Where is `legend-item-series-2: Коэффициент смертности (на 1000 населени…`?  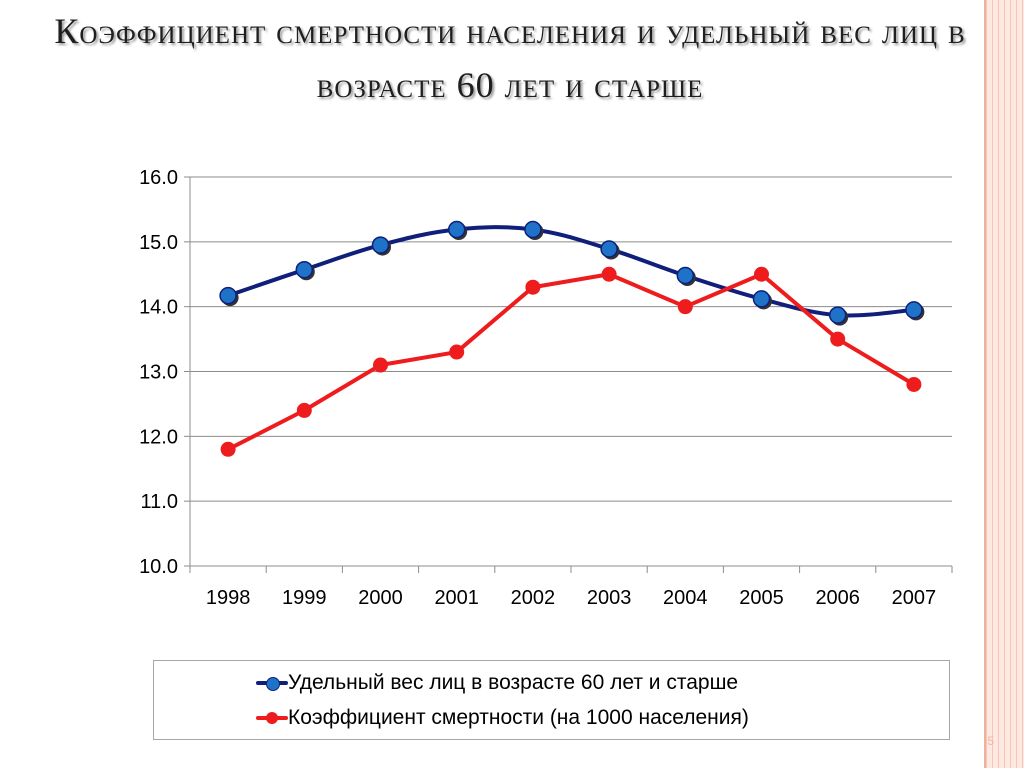 legend-item-series-2: Коэффициент смертности (на 1000 населени… is located at coordinates (502, 718).